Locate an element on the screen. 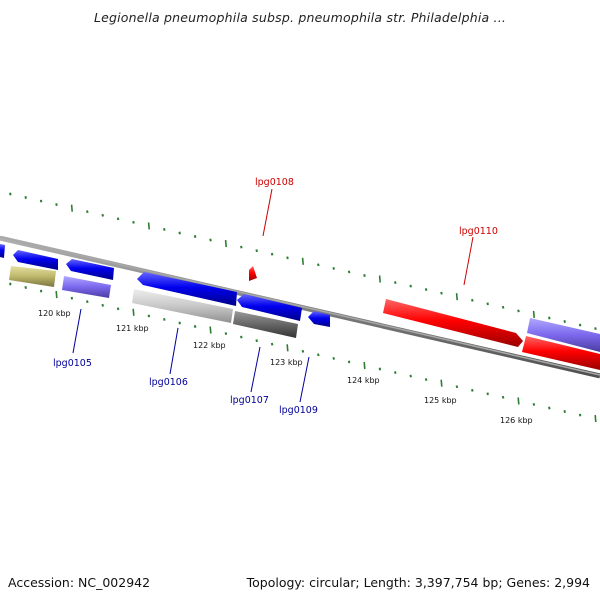  feature-lpg0107-upper is located at coordinates (269, 307).